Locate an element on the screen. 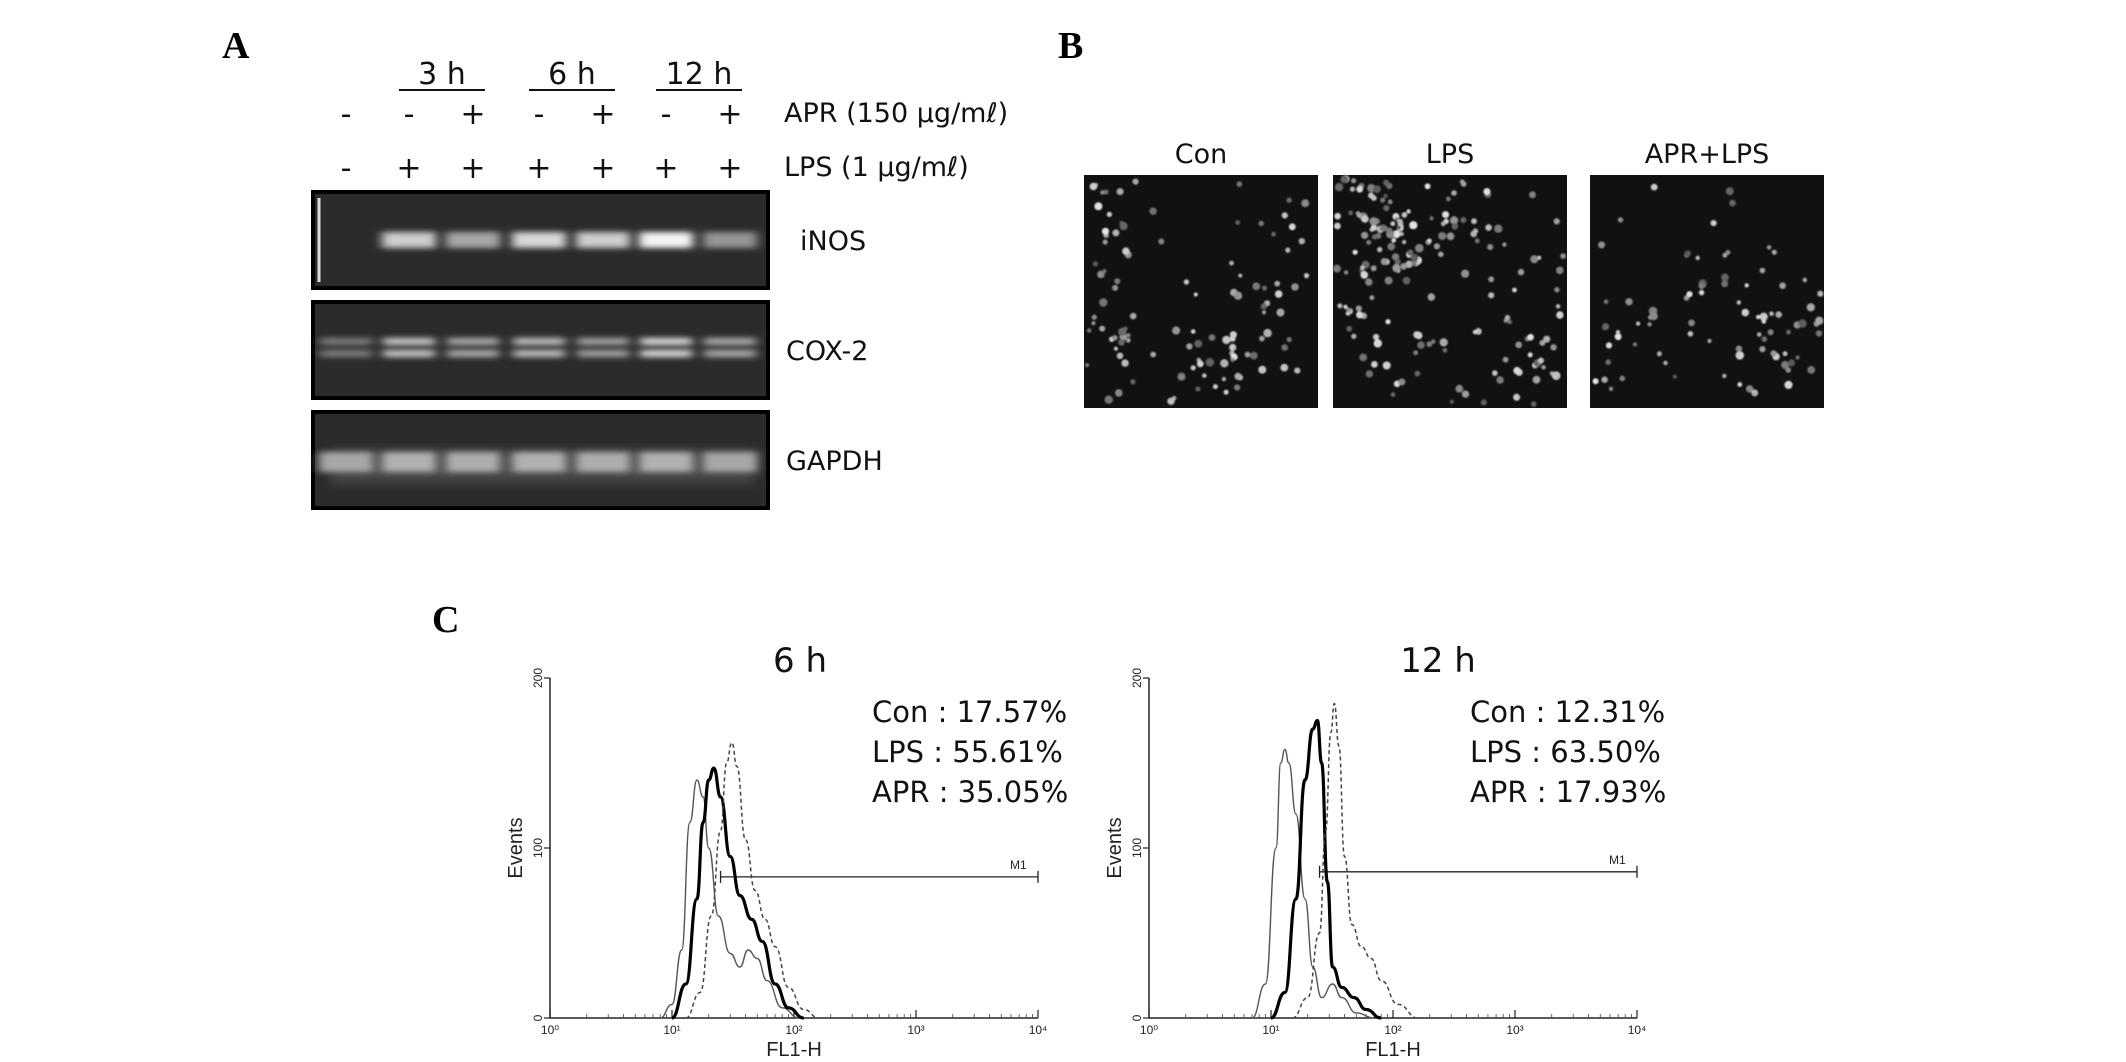 The image size is (2126, 1062). x-tick-label: 10⁰ is located at coordinates (1149, 1030).